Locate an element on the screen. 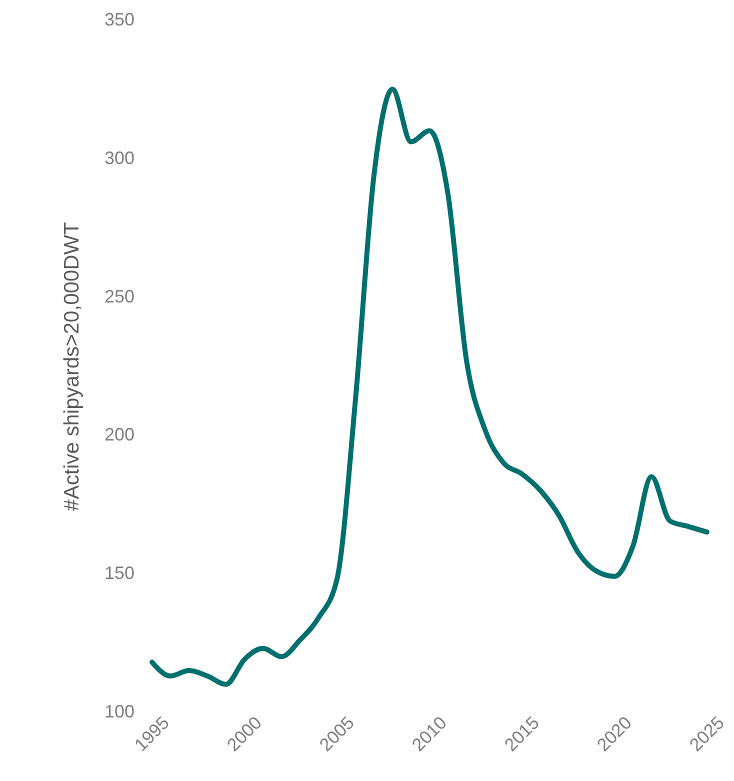 The width and height of the screenshot is (734, 781). y-tick-label: 200 is located at coordinates (119, 434).